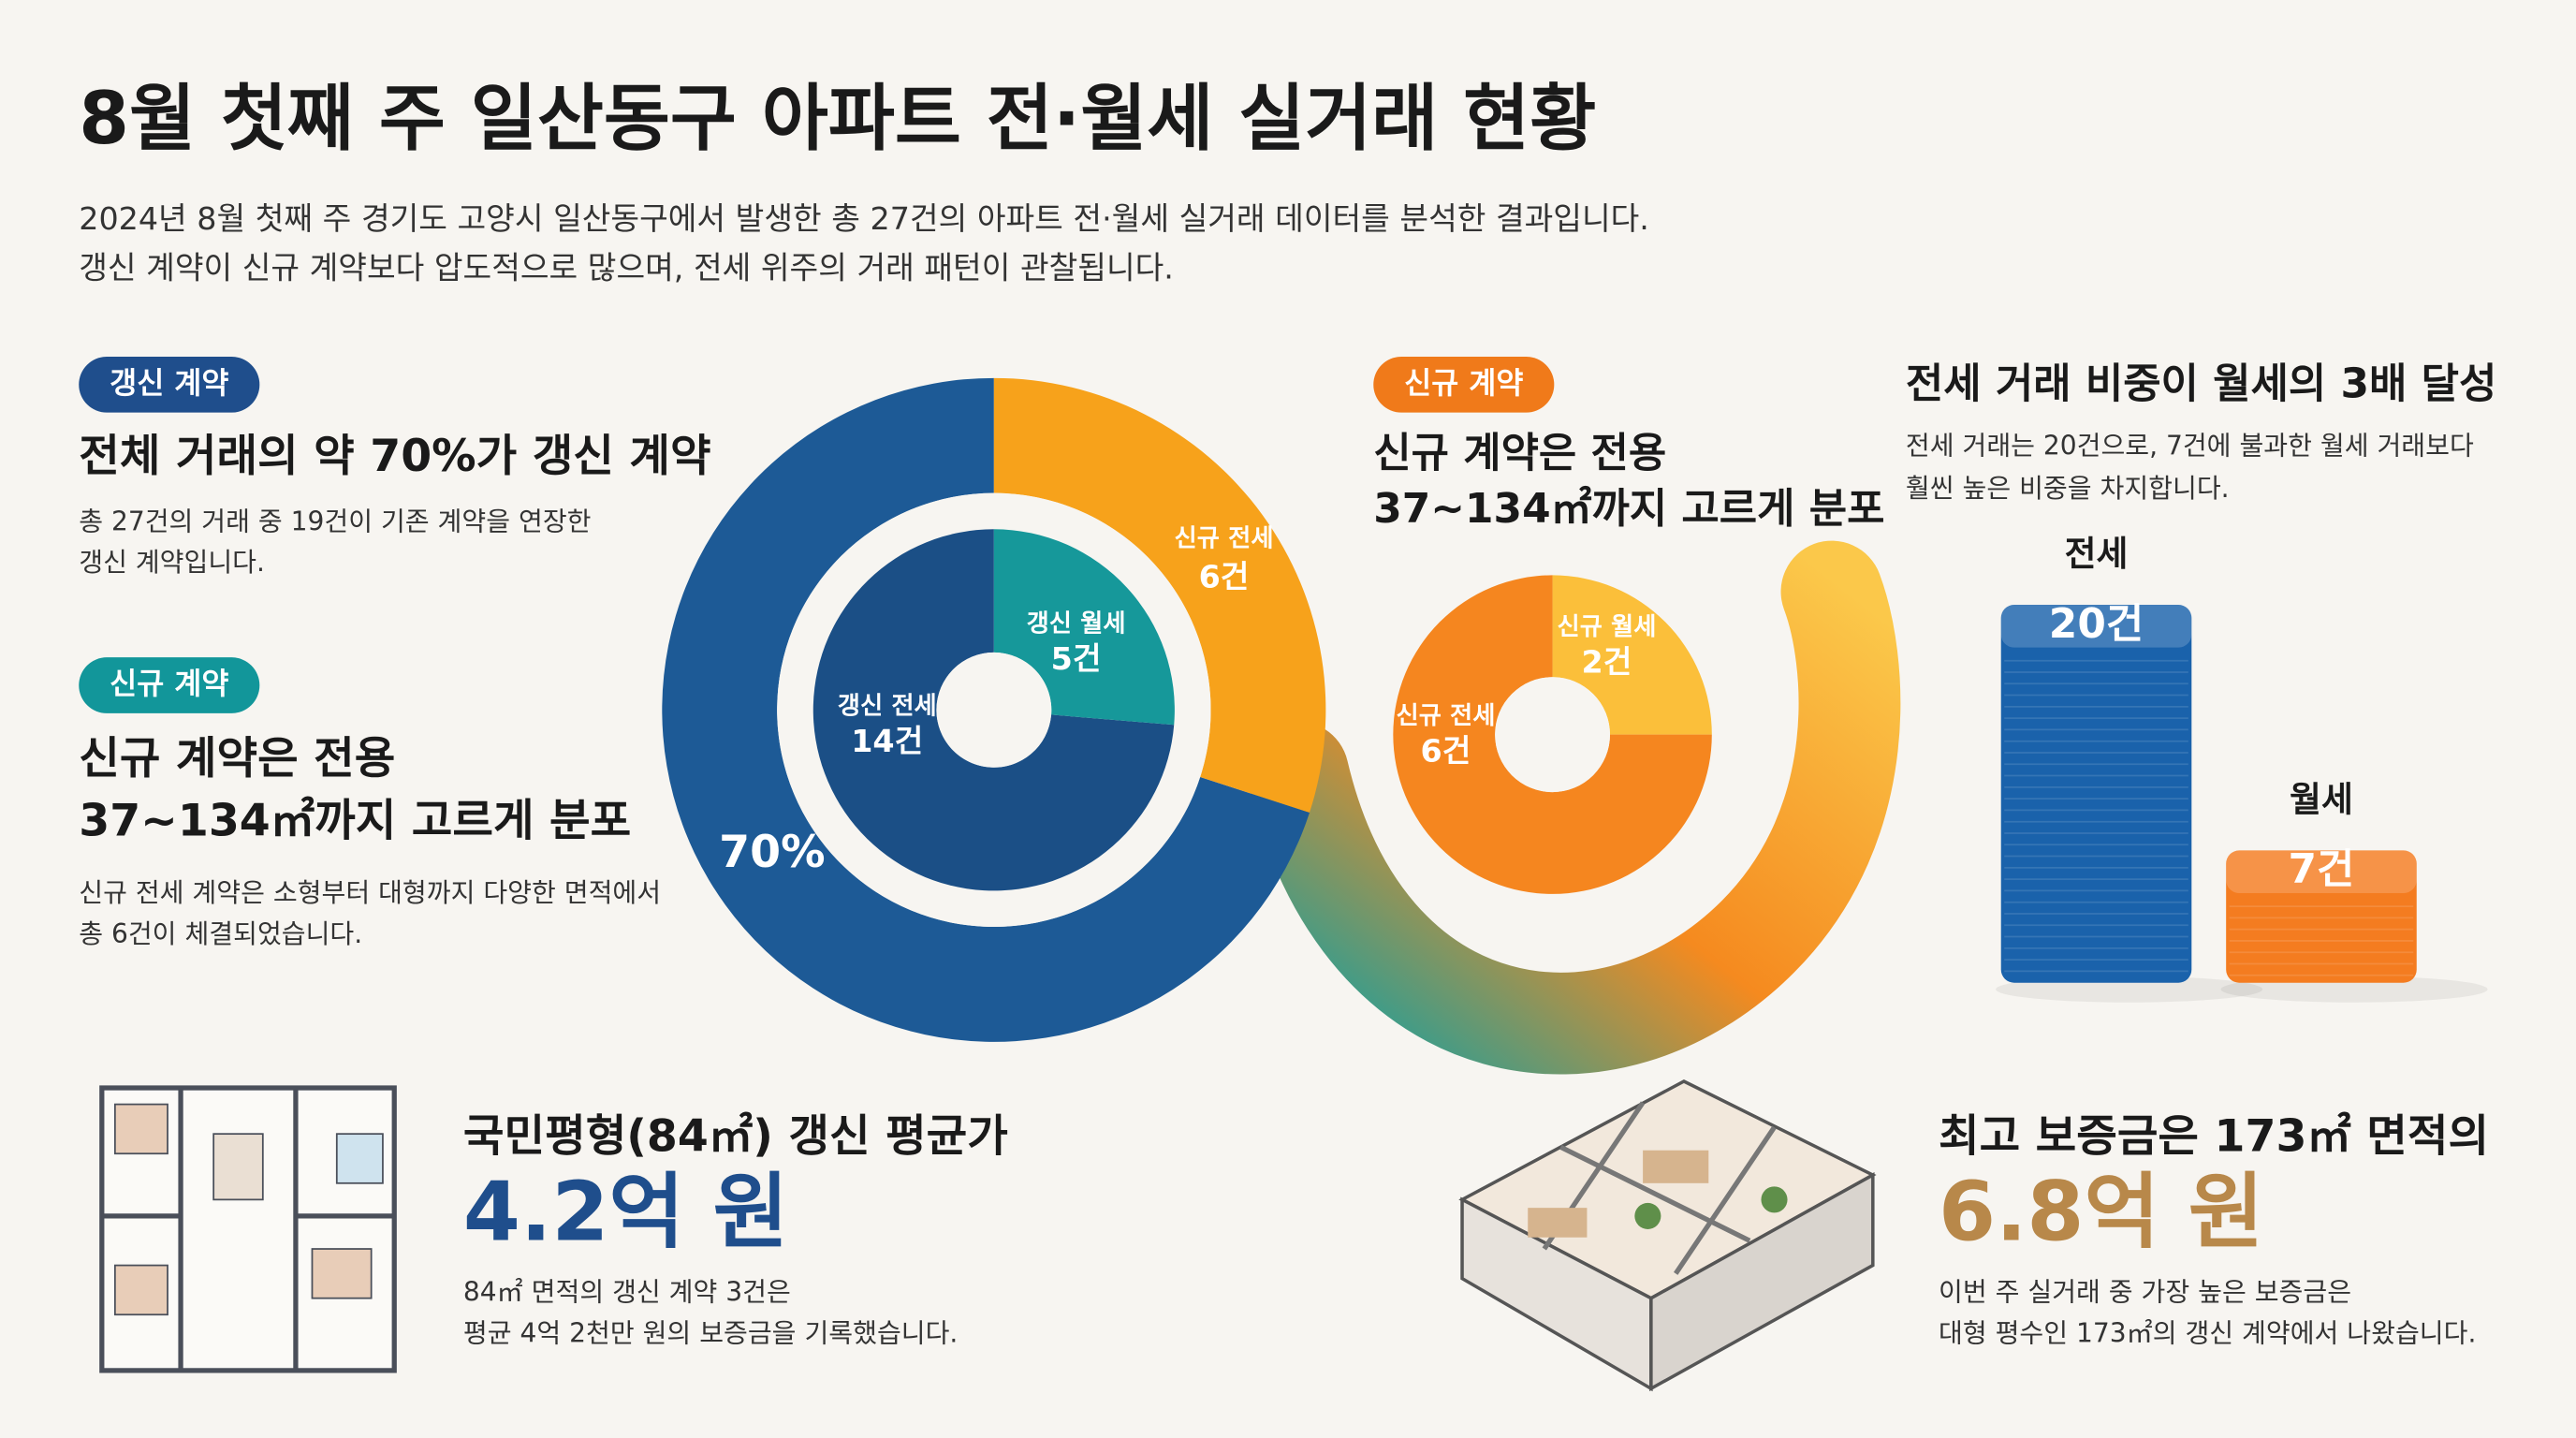 This screenshot has height=1438, width=2576. I want to click on stat-value: 6.8억 원, so click(2101, 1212).